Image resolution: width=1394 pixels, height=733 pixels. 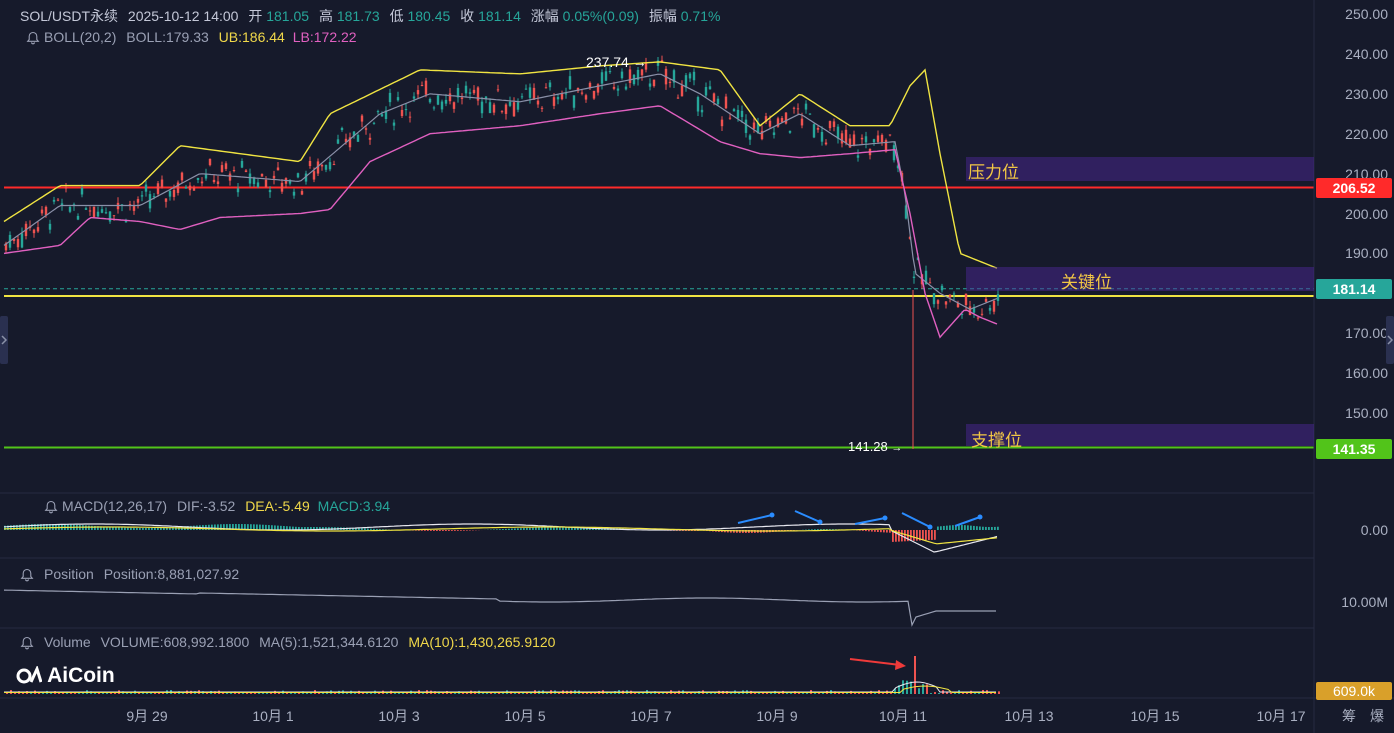 What do you see at coordinates (115, 506) in the screenshot?
I see `macd-name: MACD(12,26,17)` at bounding box center [115, 506].